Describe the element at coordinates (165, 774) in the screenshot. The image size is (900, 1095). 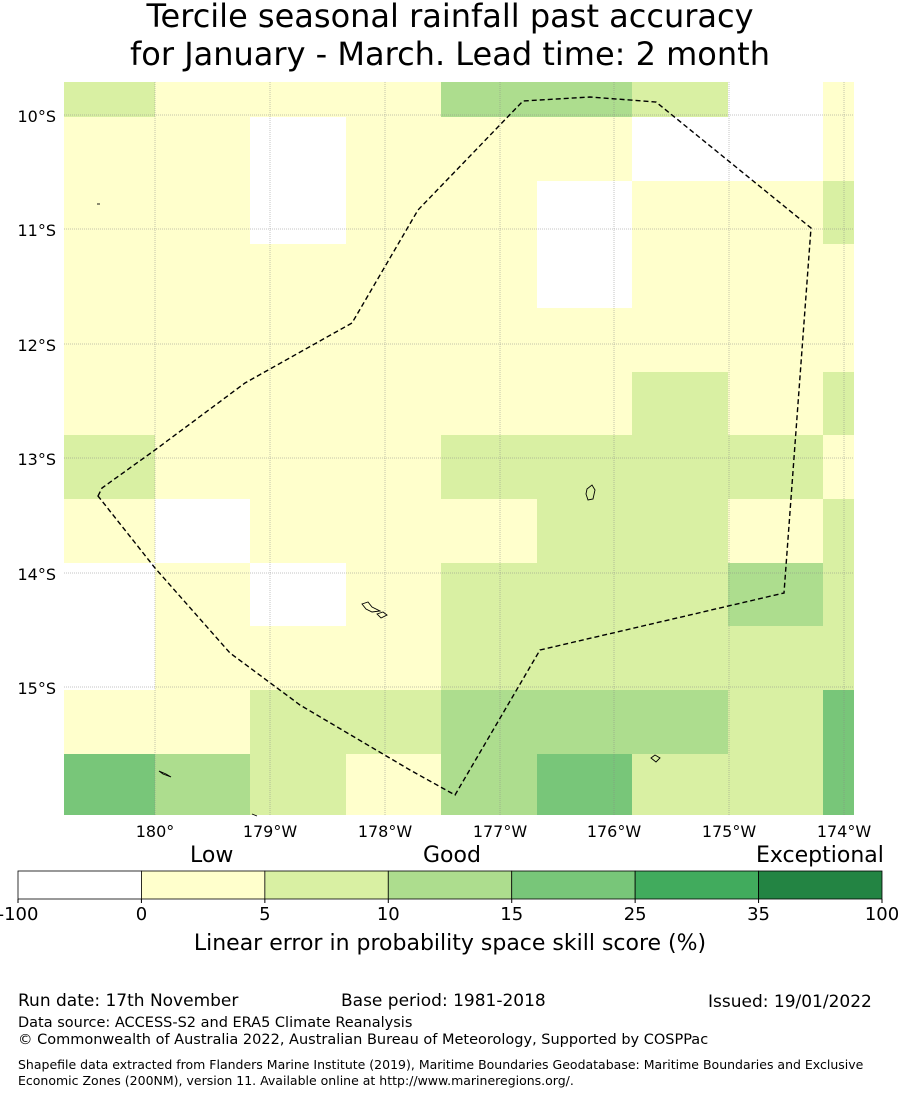
I see `island-west` at that location.